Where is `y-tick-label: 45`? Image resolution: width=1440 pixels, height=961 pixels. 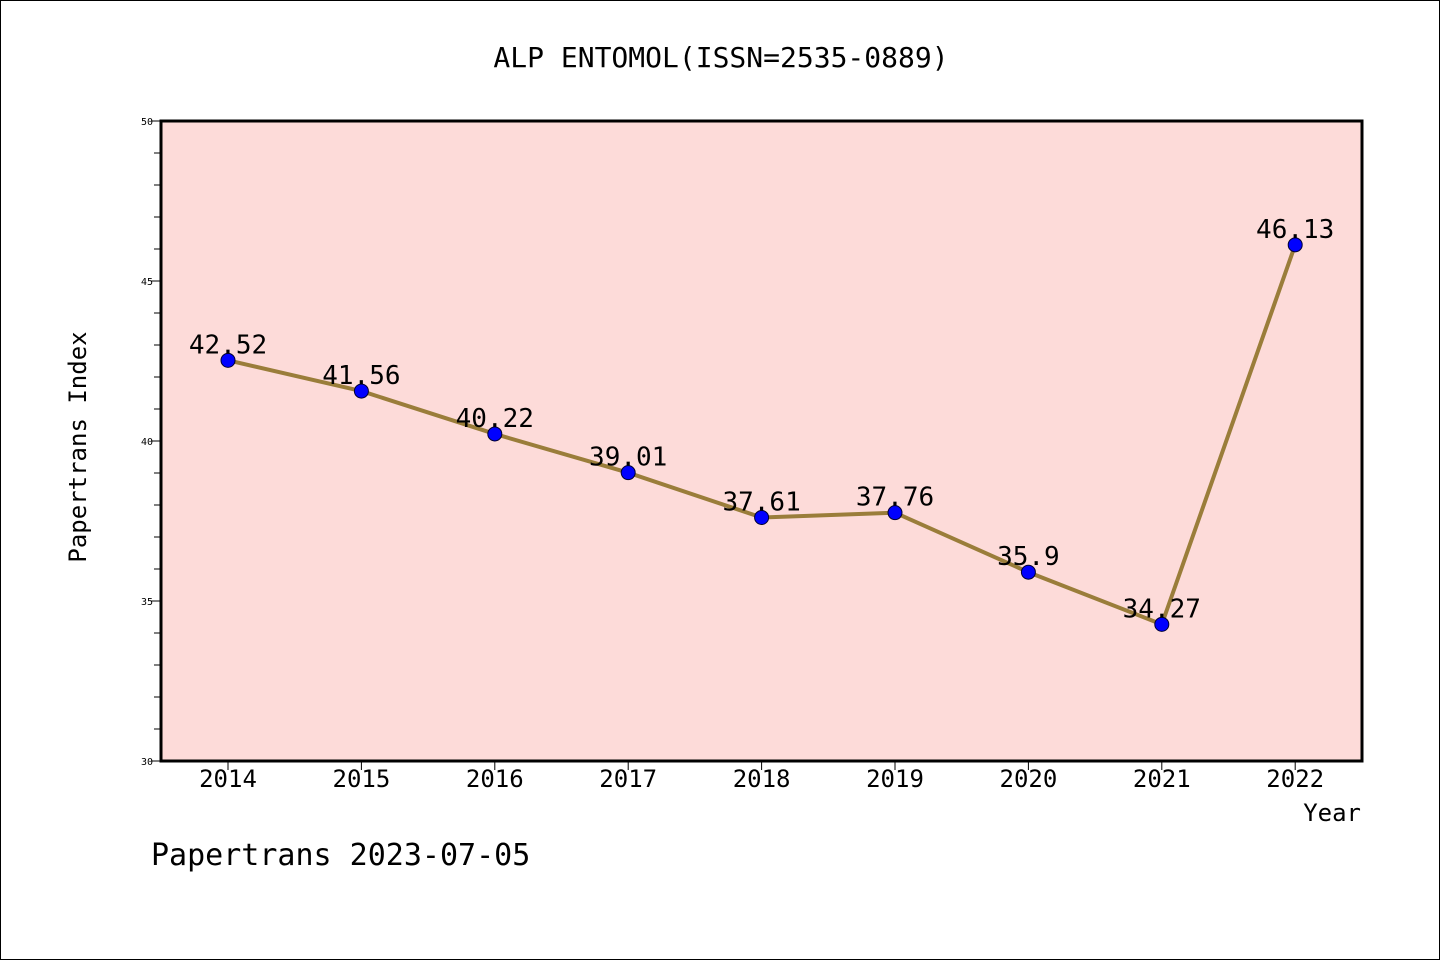
y-tick-label: 45 is located at coordinates (147, 282).